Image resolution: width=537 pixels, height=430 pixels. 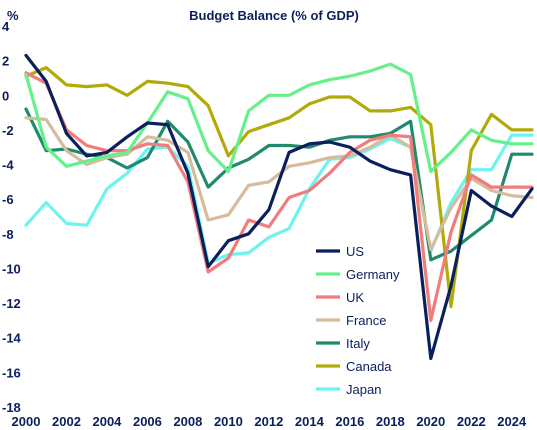 What do you see at coordinates (66, 421) in the screenshot?
I see `x-tick-label: 2002` at bounding box center [66, 421].